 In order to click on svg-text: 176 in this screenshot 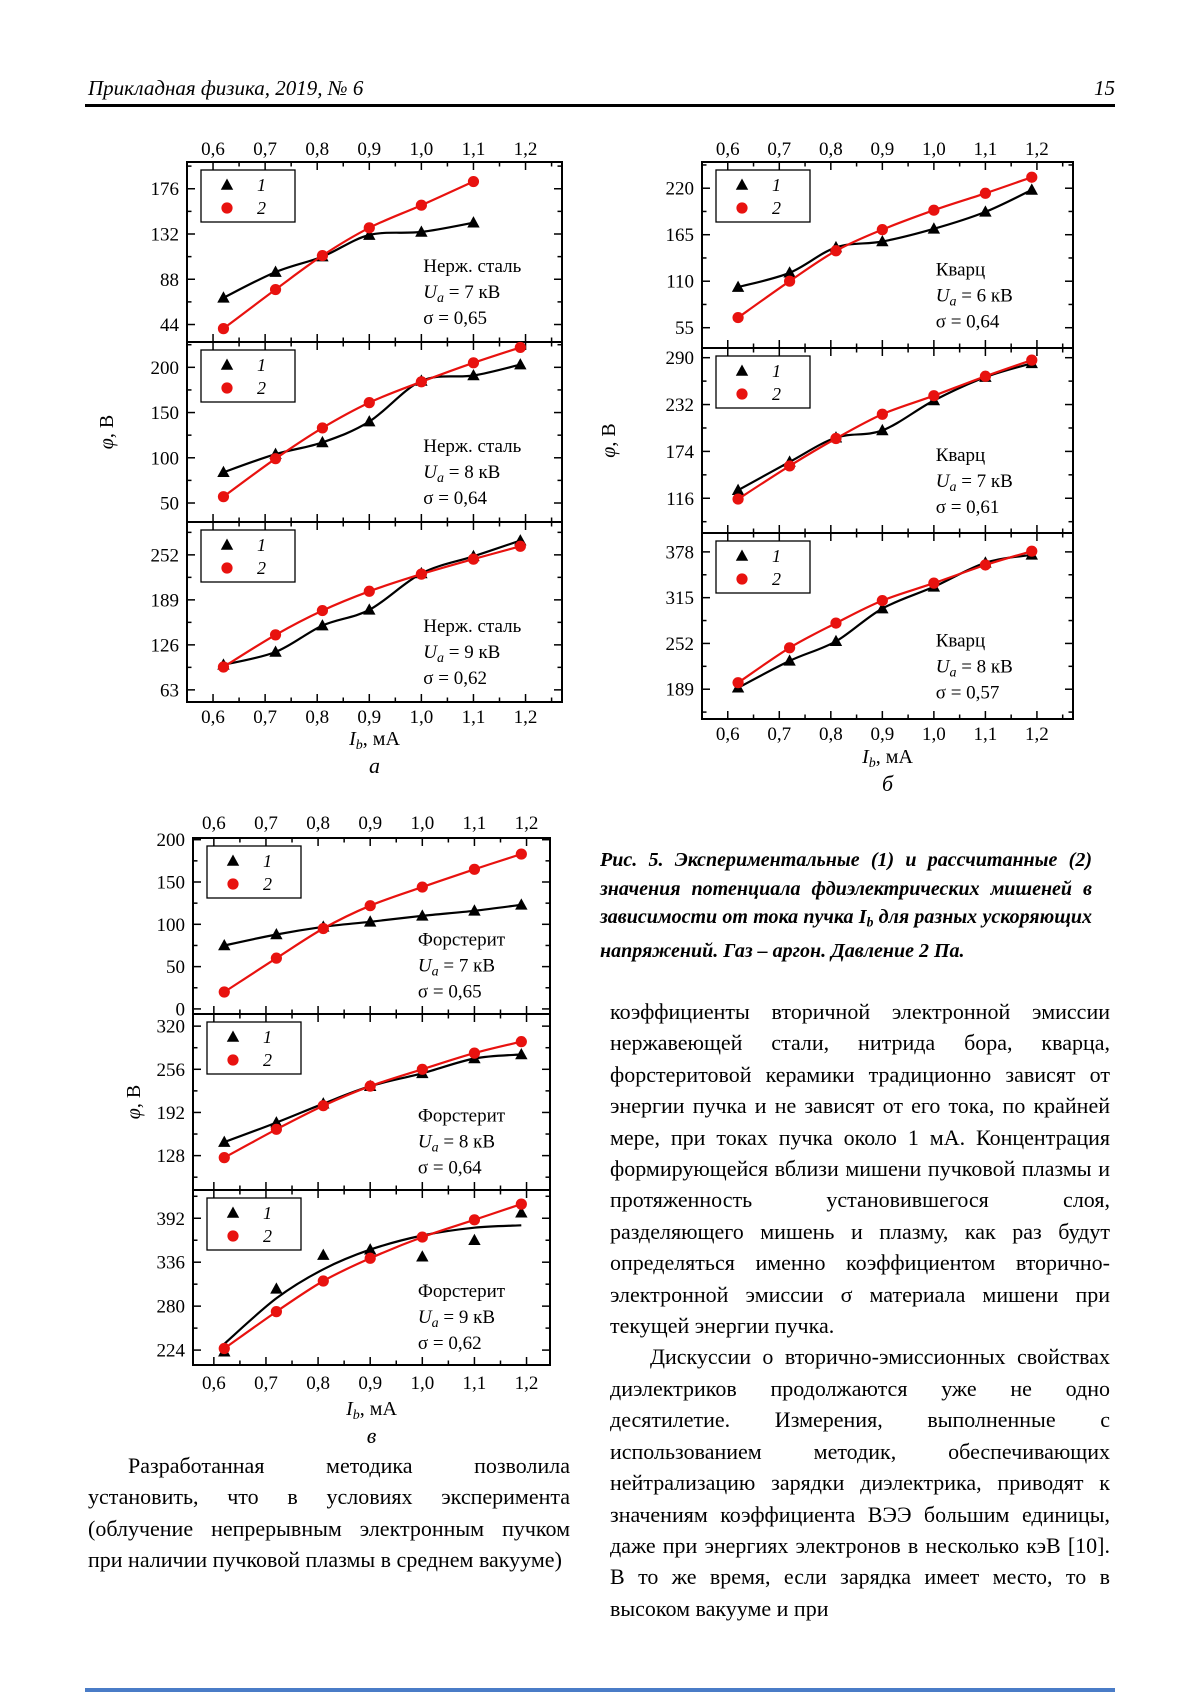, I will do `click(165, 189)`.